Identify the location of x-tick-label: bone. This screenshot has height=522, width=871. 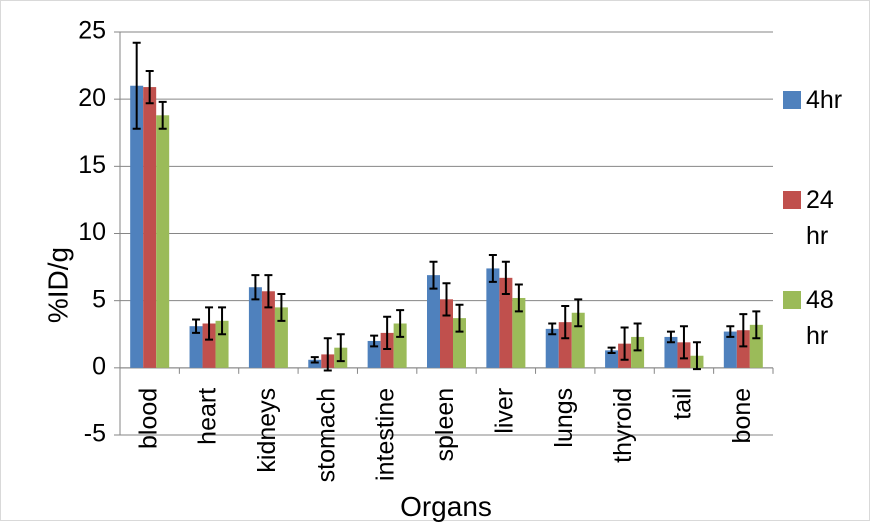
(742, 416).